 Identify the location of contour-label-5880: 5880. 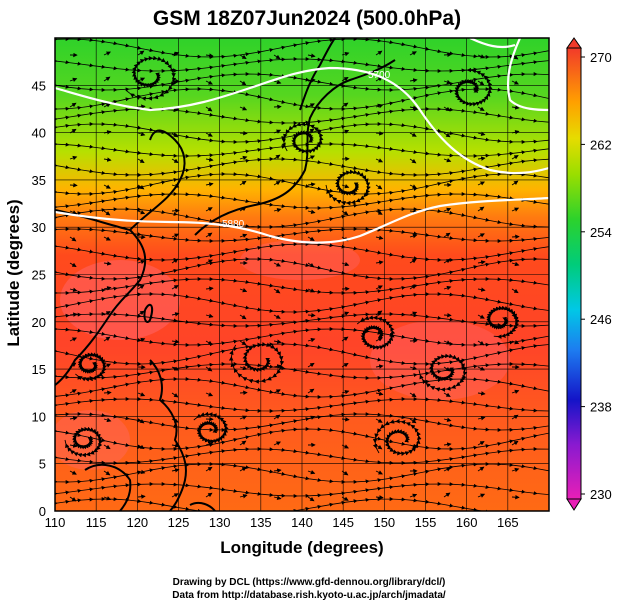
(233, 224).